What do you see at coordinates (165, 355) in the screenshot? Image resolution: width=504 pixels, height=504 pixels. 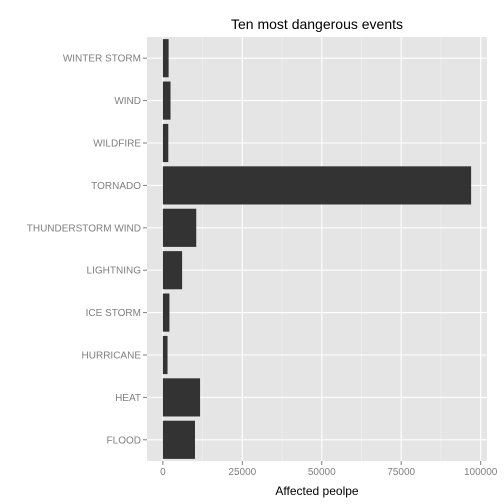 I see `bar-hurricane` at bounding box center [165, 355].